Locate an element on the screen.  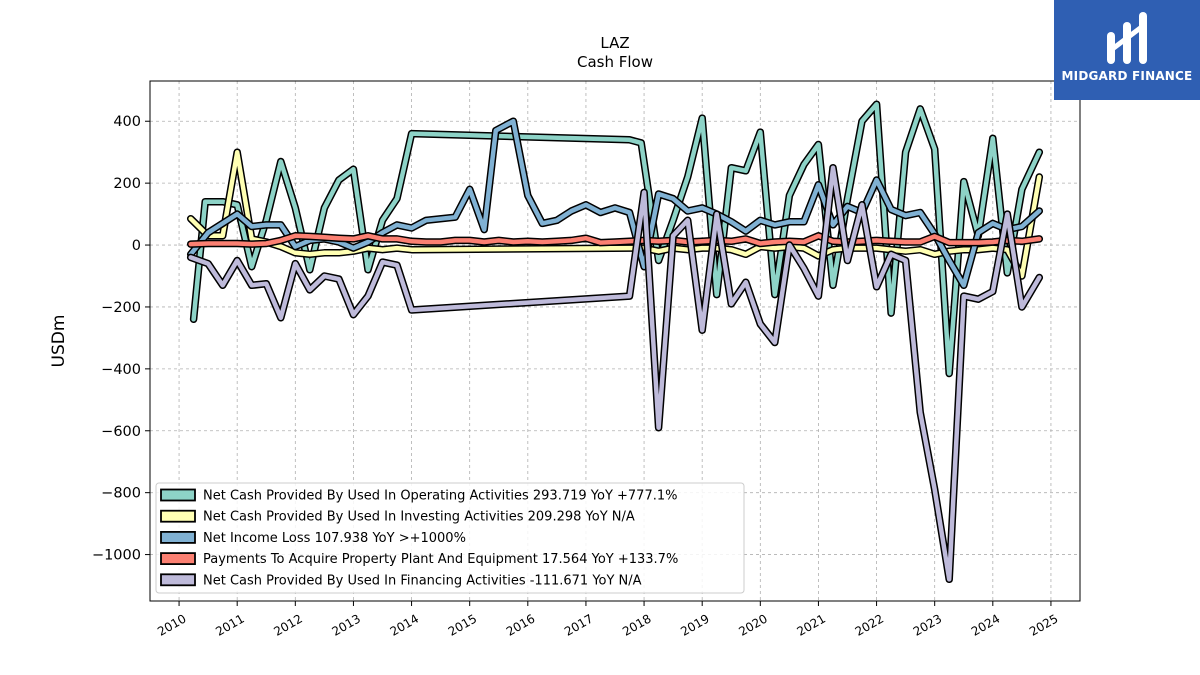
legend-box is located at coordinates (450, 538).